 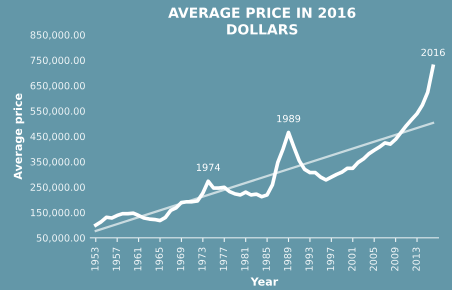 What do you see at coordinates (60, 238) in the screenshot?
I see `y-tick-label: 50,000.00` at bounding box center [60, 238].